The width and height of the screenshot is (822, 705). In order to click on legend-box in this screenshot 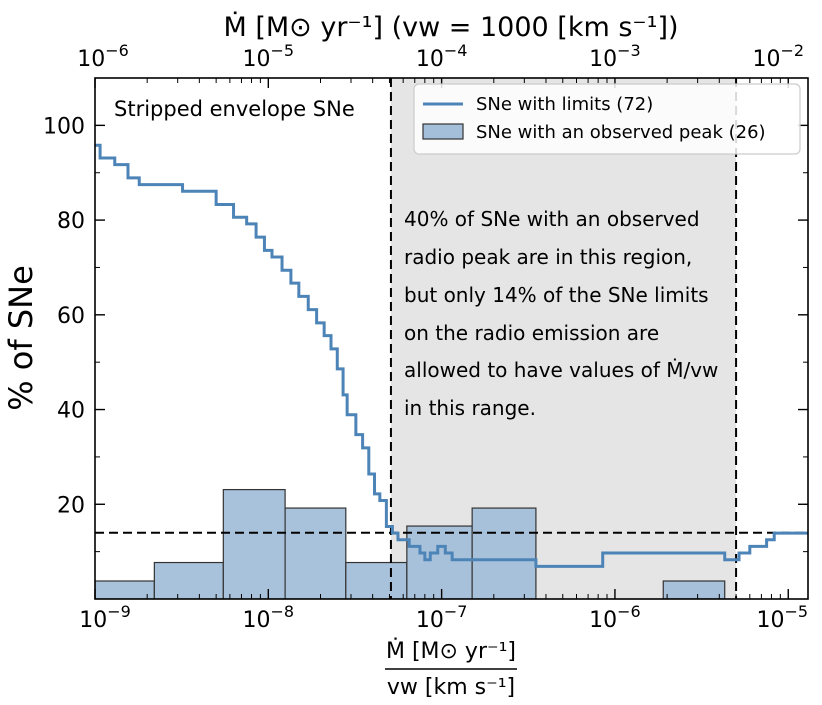, I will do `click(607, 119)`.